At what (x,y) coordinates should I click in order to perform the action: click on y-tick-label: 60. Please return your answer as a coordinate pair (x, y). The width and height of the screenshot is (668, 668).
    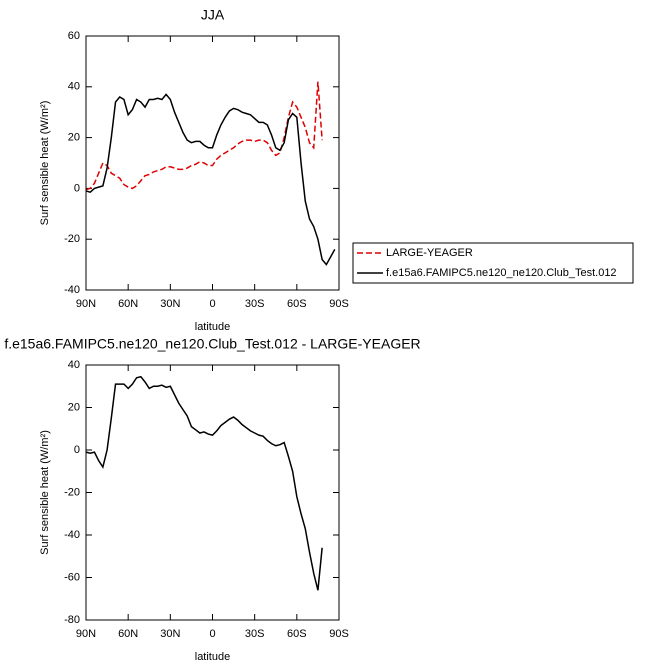
    Looking at the image, I should click on (74, 36).